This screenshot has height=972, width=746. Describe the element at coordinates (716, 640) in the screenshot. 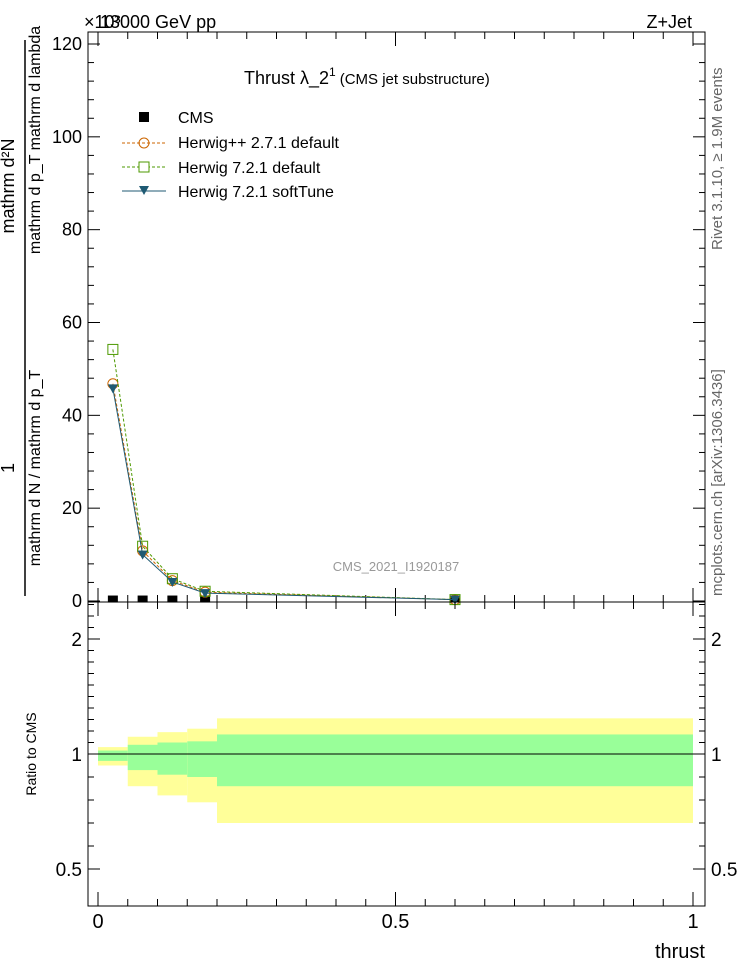

I see `ratio-y-tick-label-right: 2` at that location.